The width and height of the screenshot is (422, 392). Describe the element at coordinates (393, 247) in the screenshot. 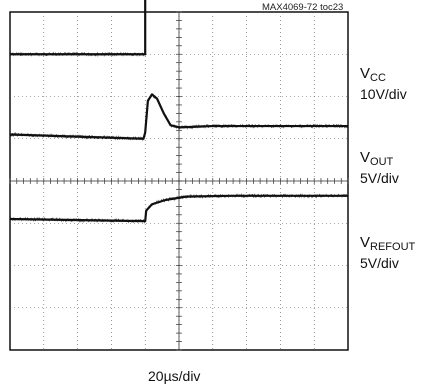

I see `vrefout-label-sub: REFOUT` at that location.